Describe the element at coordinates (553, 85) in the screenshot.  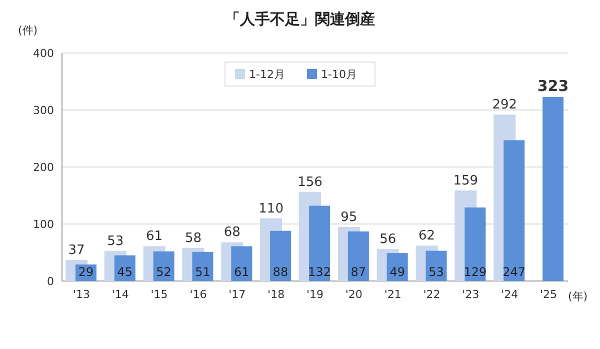
I see `data-label: 323` at that location.